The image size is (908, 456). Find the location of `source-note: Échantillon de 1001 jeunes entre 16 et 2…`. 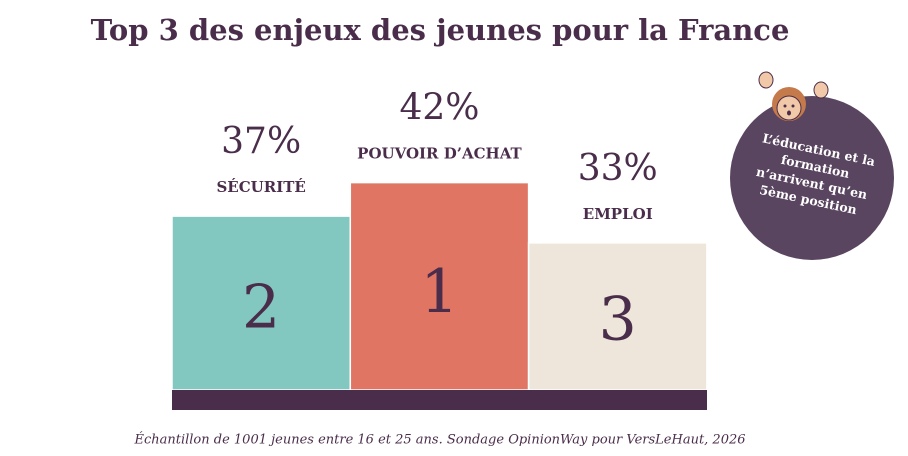

source-note: Échantillon de 1001 jeunes entre 16 et 2… is located at coordinates (439, 440).